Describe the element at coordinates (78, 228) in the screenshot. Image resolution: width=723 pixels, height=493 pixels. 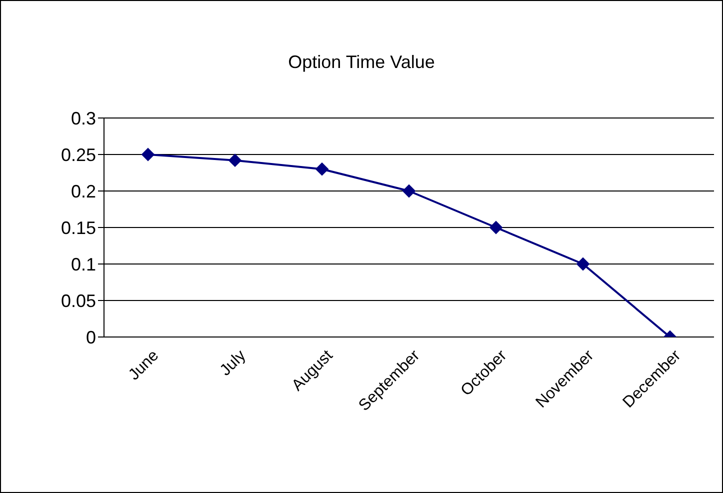
I see `y-tick-label: 0.15` at that location.